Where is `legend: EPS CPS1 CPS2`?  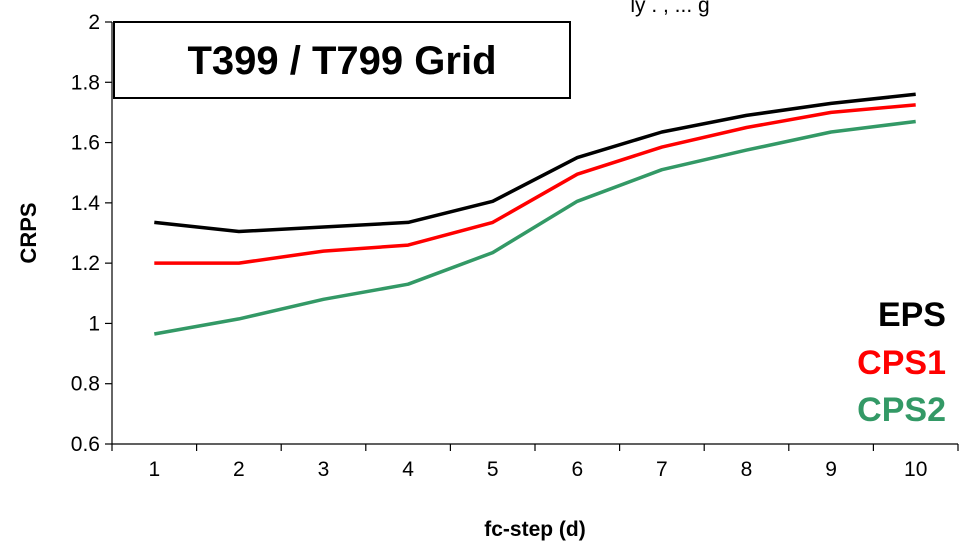 legend: EPS CPS1 CPS2 is located at coordinates (901, 362).